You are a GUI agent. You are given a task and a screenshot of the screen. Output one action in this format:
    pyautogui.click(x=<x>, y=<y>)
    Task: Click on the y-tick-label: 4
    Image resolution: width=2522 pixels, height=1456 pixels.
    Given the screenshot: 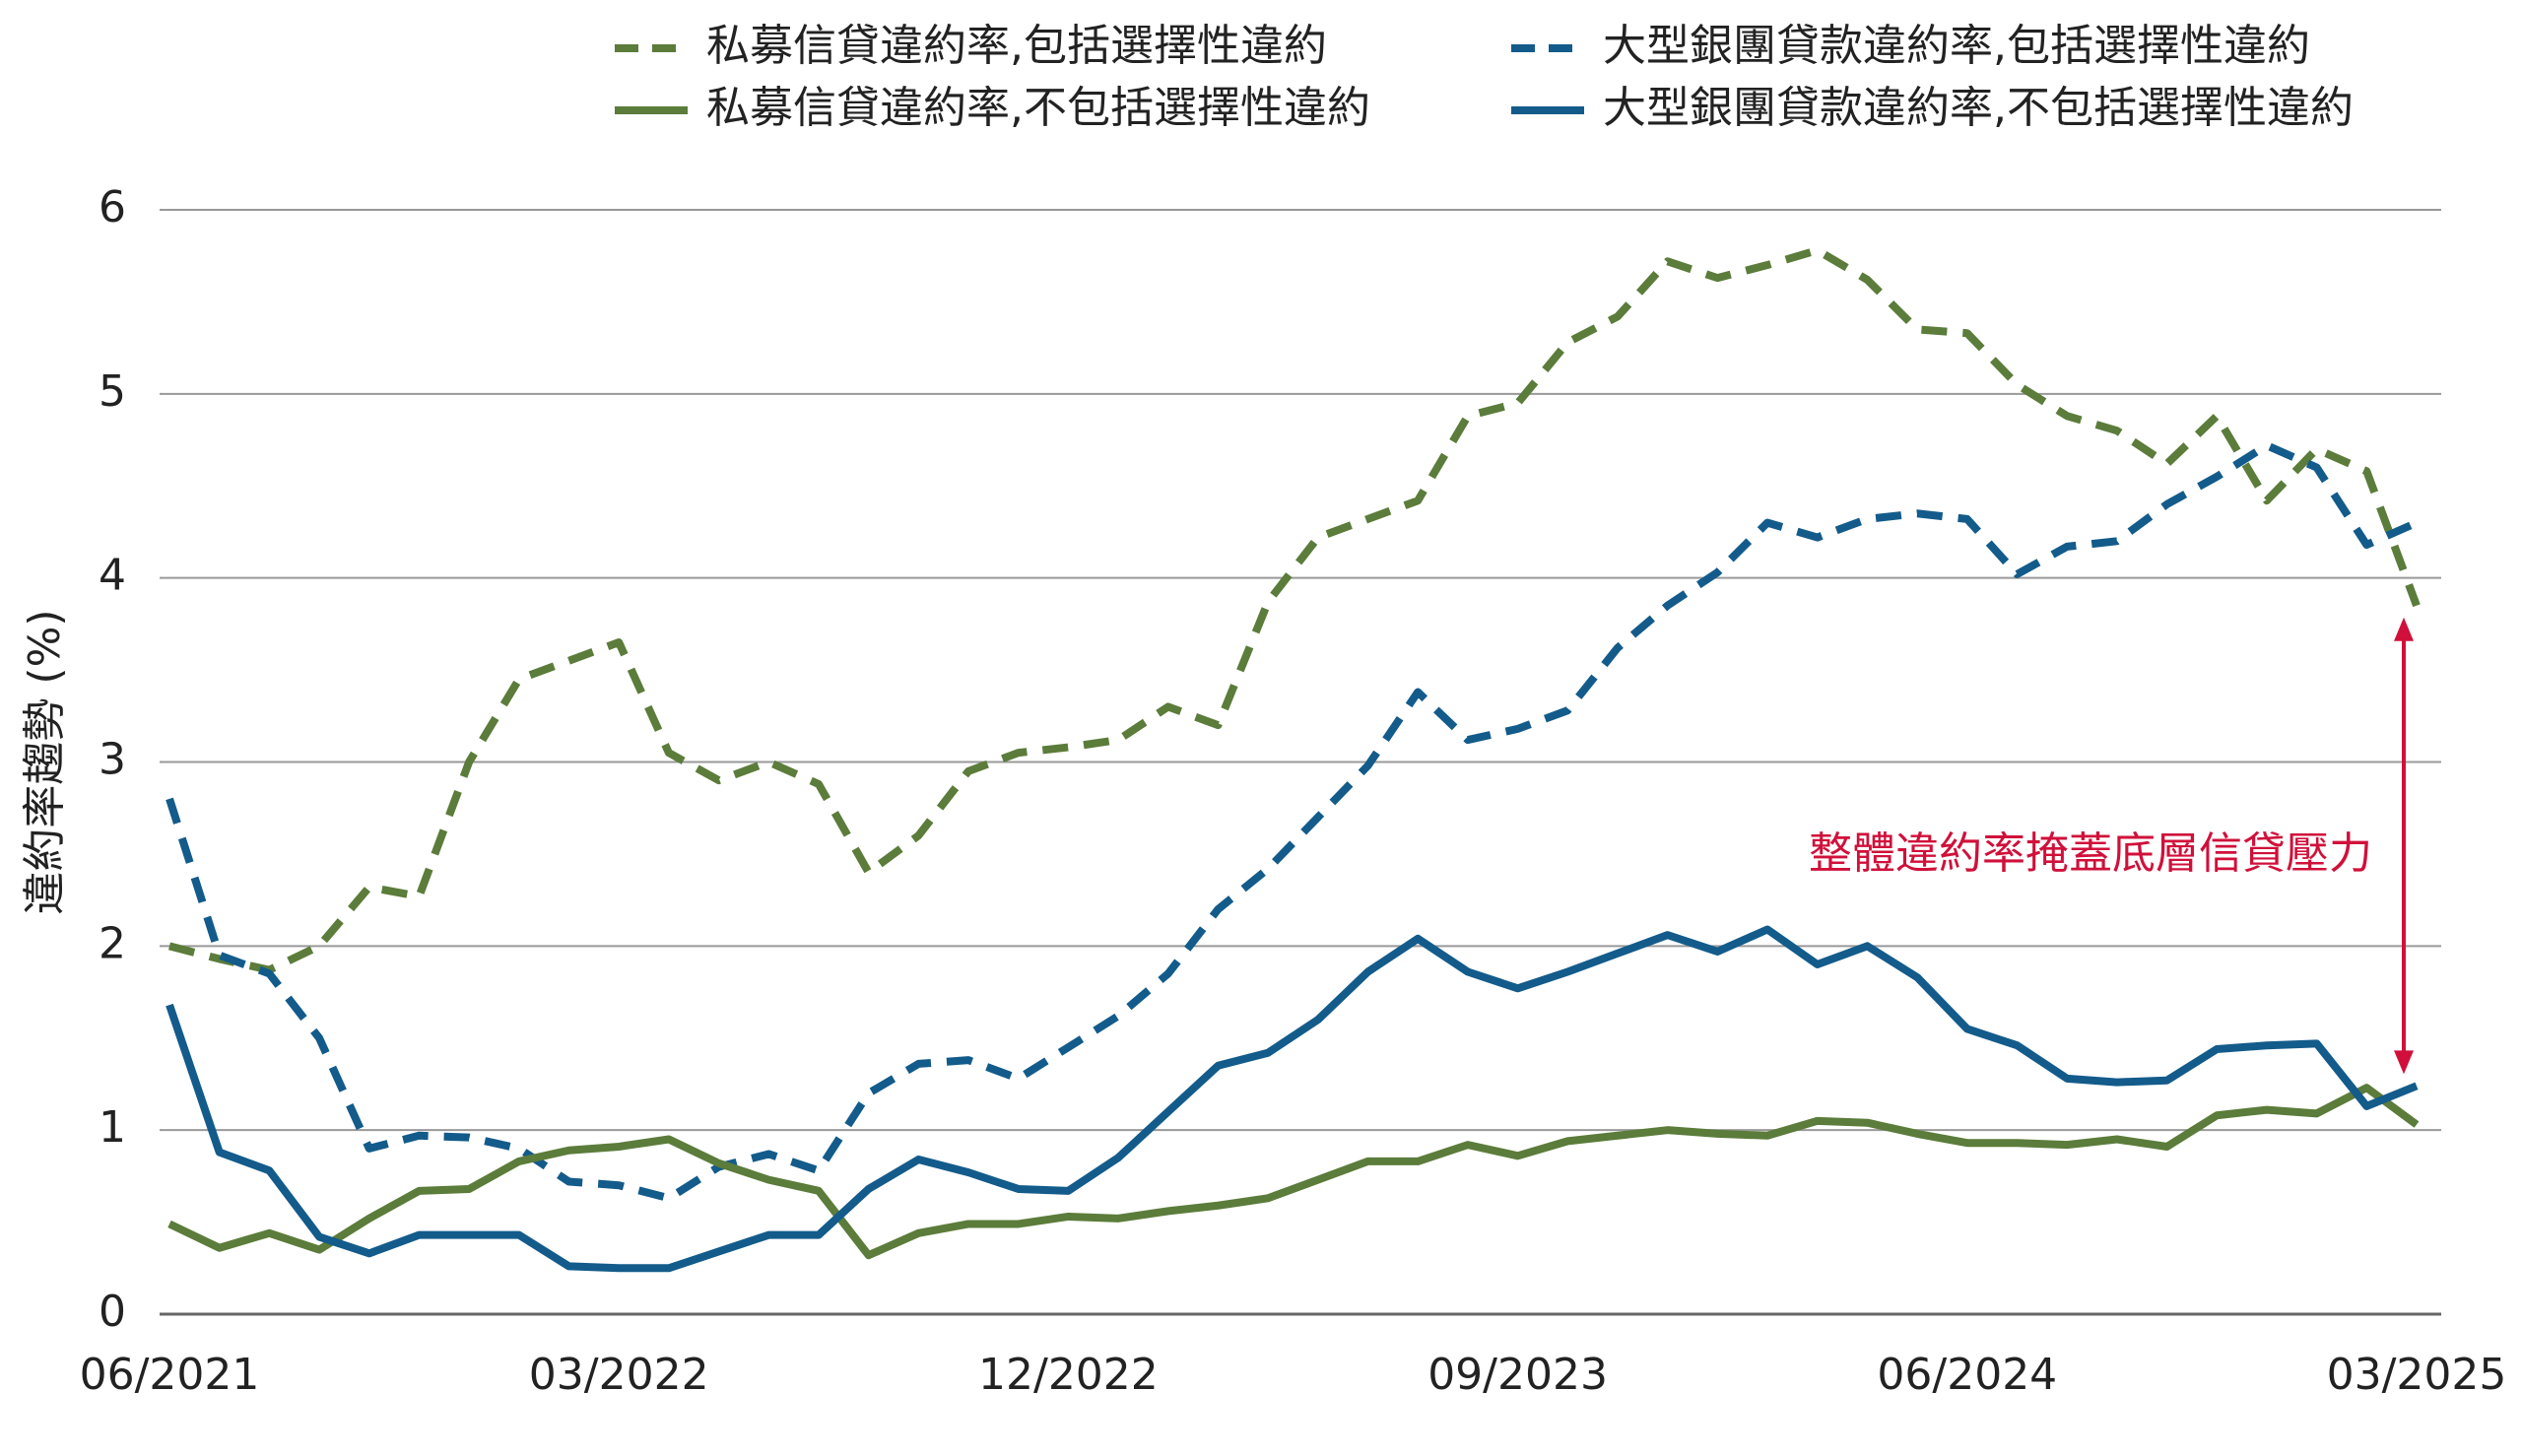 What is the action you would take?
    pyautogui.click(x=112, y=576)
    